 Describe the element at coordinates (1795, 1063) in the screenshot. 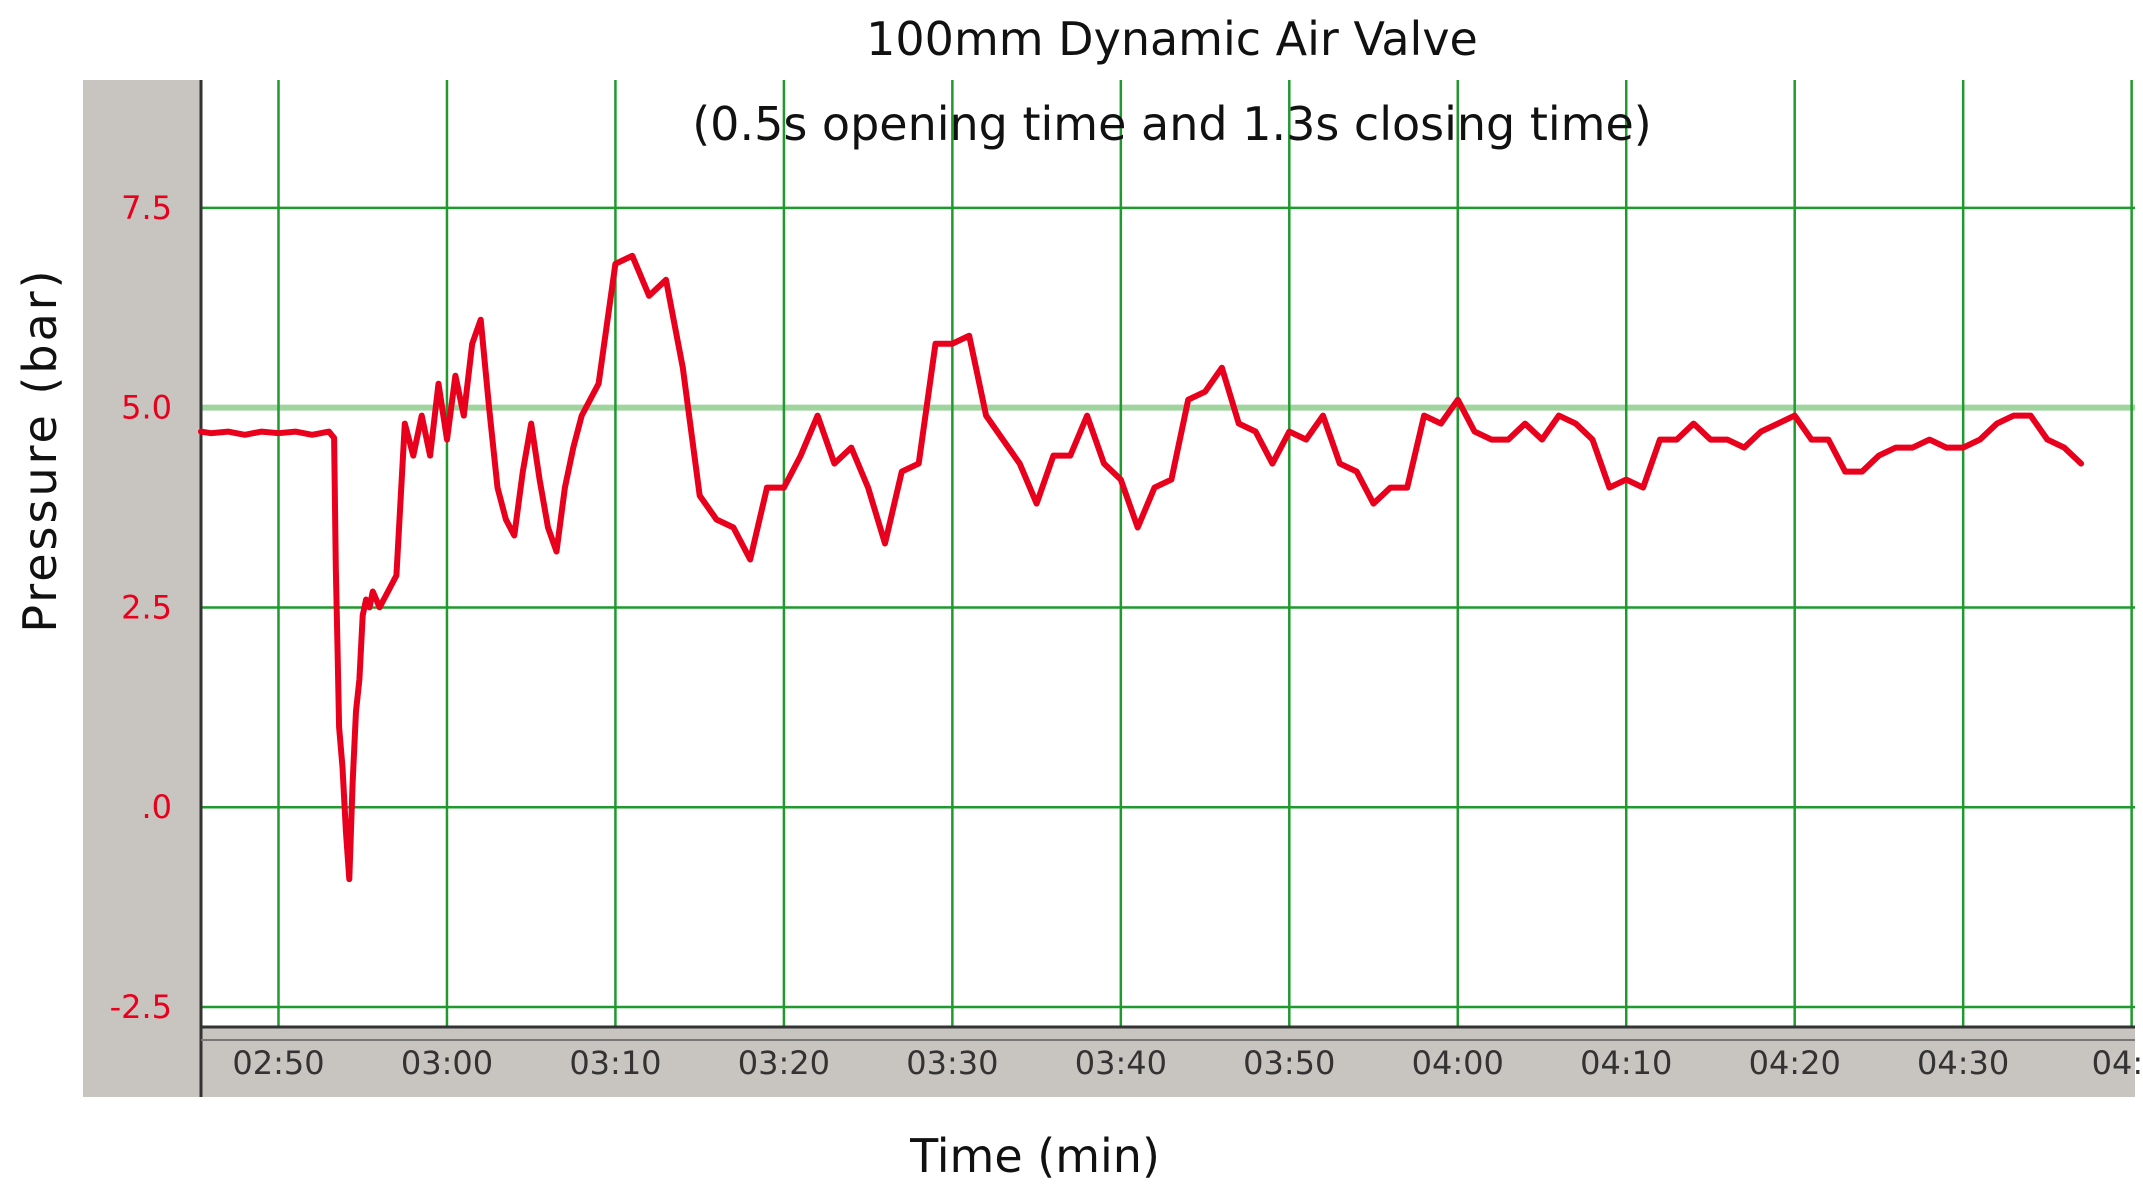

I see `x-tick-label: 04:20` at that location.